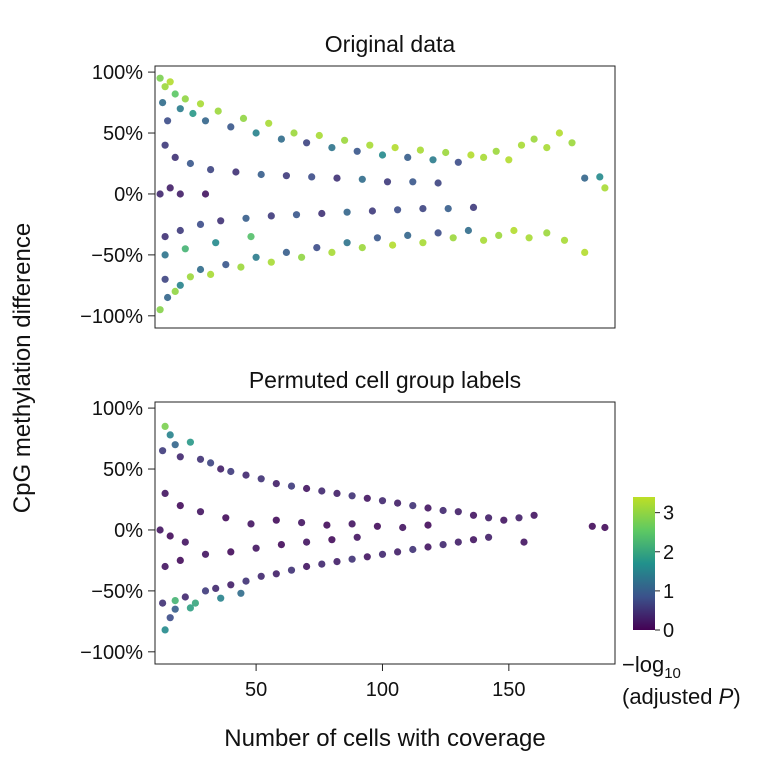  What do you see at coordinates (644, 563) in the screenshot?
I see `colorbar-gradient` at bounding box center [644, 563].